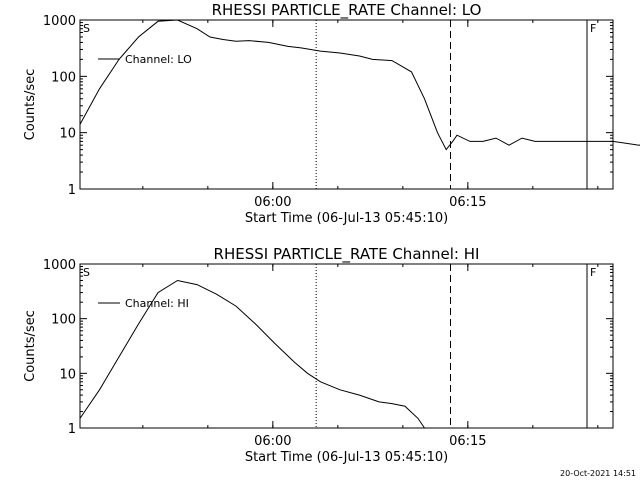 The height and width of the screenshot is (480, 640). Describe the element at coordinates (158, 59) in the screenshot. I see `legend-label: Channel: LO` at that location.